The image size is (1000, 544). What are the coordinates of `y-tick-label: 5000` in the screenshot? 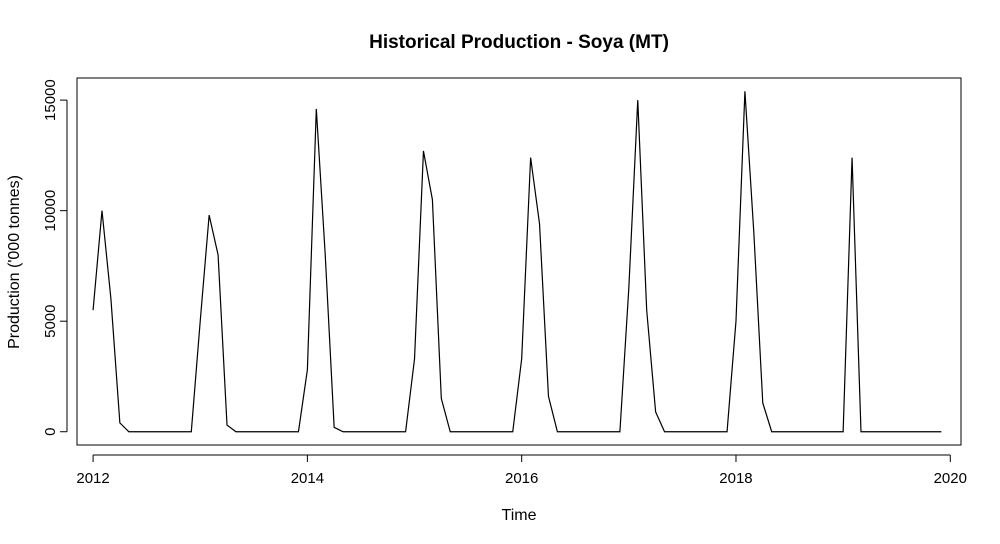 It's located at (50, 321).